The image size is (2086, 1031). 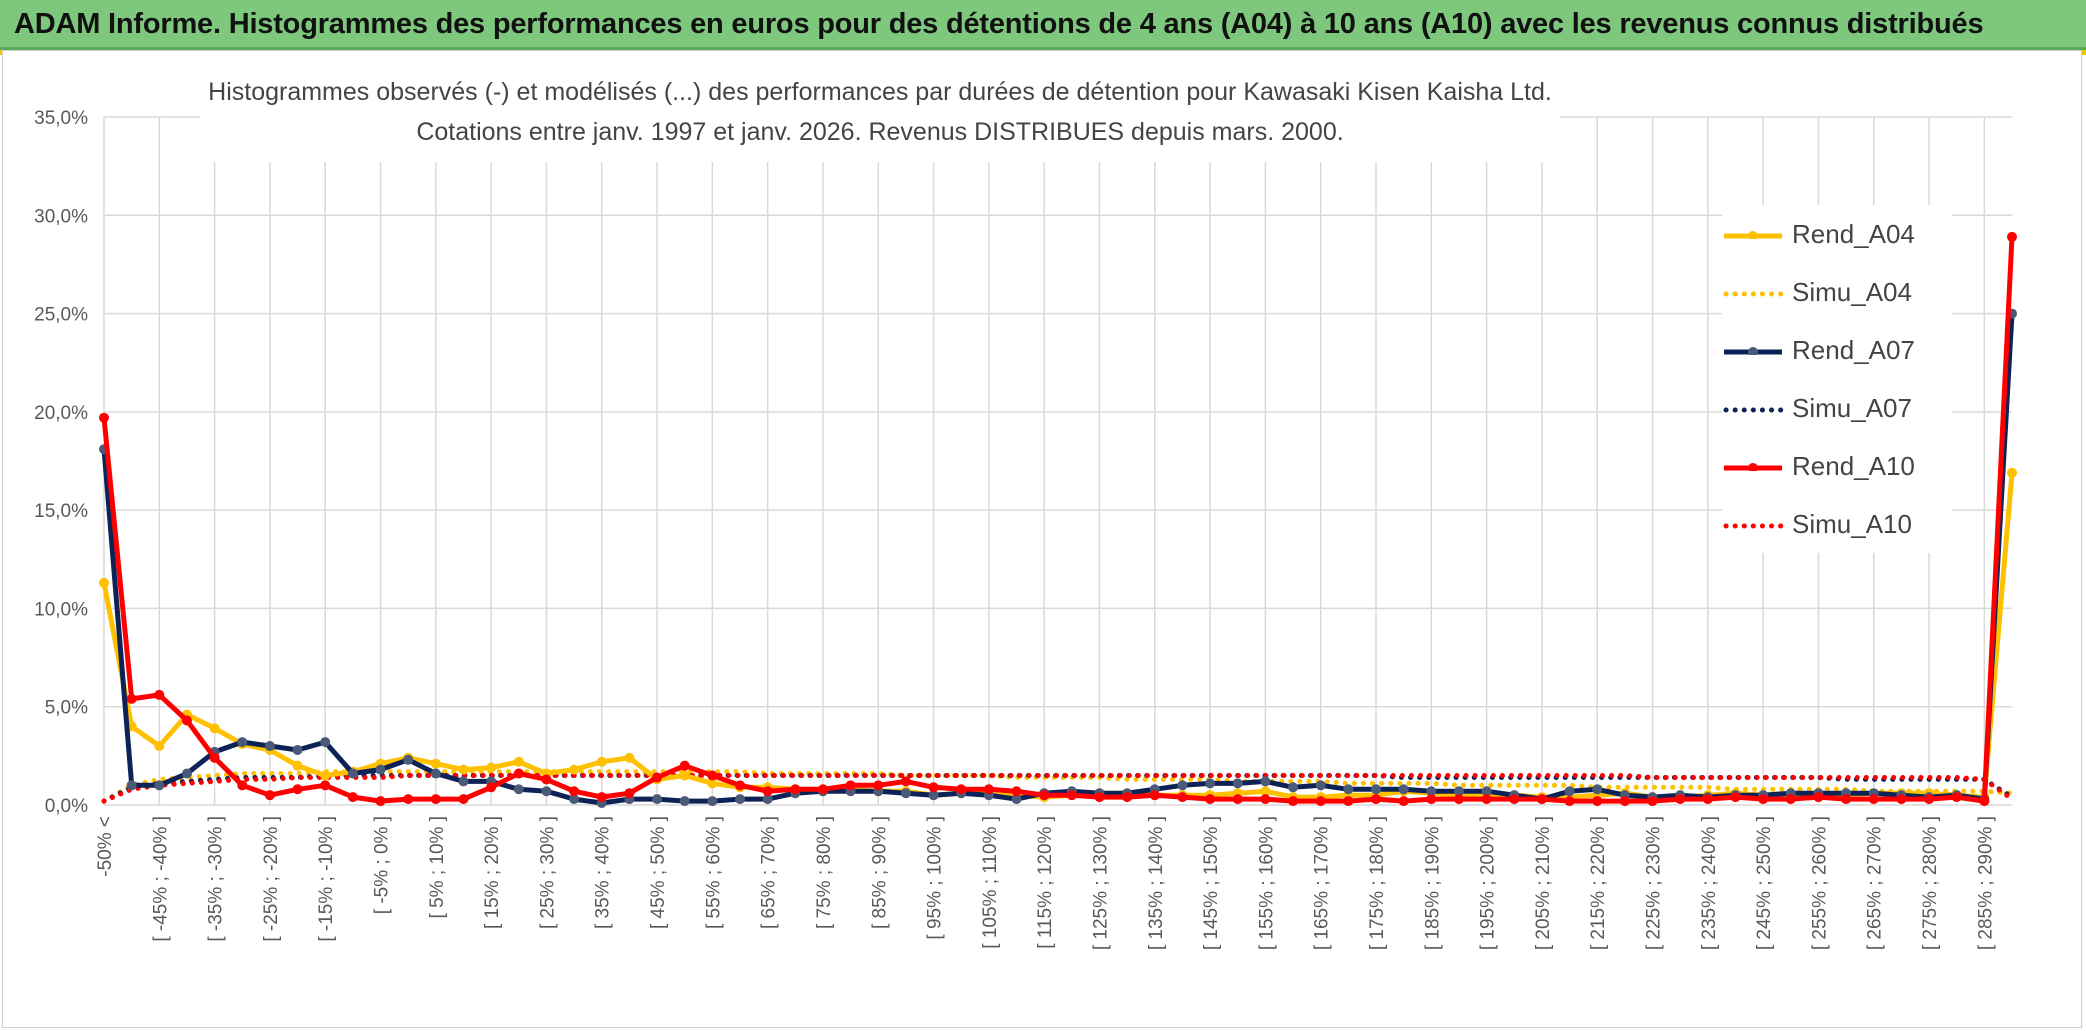 I want to click on x-tick-label: [ 125% ; 130% ], so click(x=1100, y=883).